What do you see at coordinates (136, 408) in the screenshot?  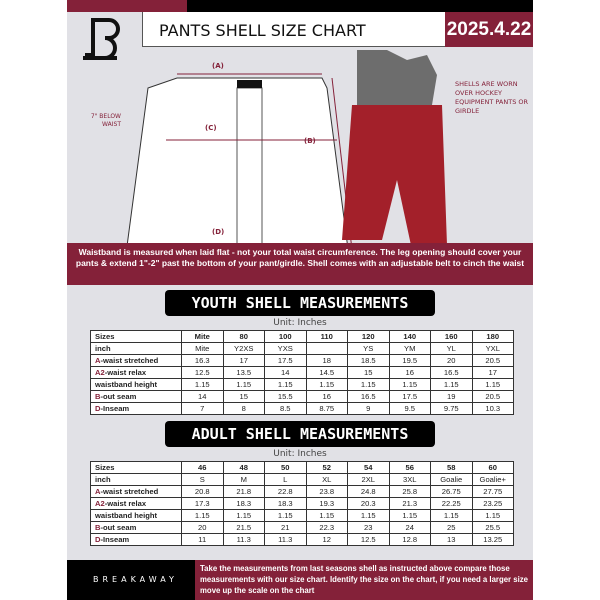 I see `row-label: D-Inseam` at bounding box center [136, 408].